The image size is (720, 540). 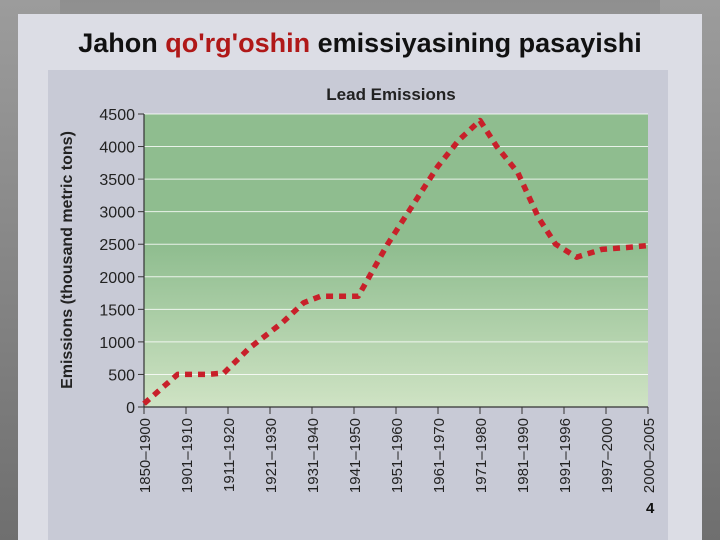 I want to click on y-tick-label-4500: 4500, so click(x=117, y=115).